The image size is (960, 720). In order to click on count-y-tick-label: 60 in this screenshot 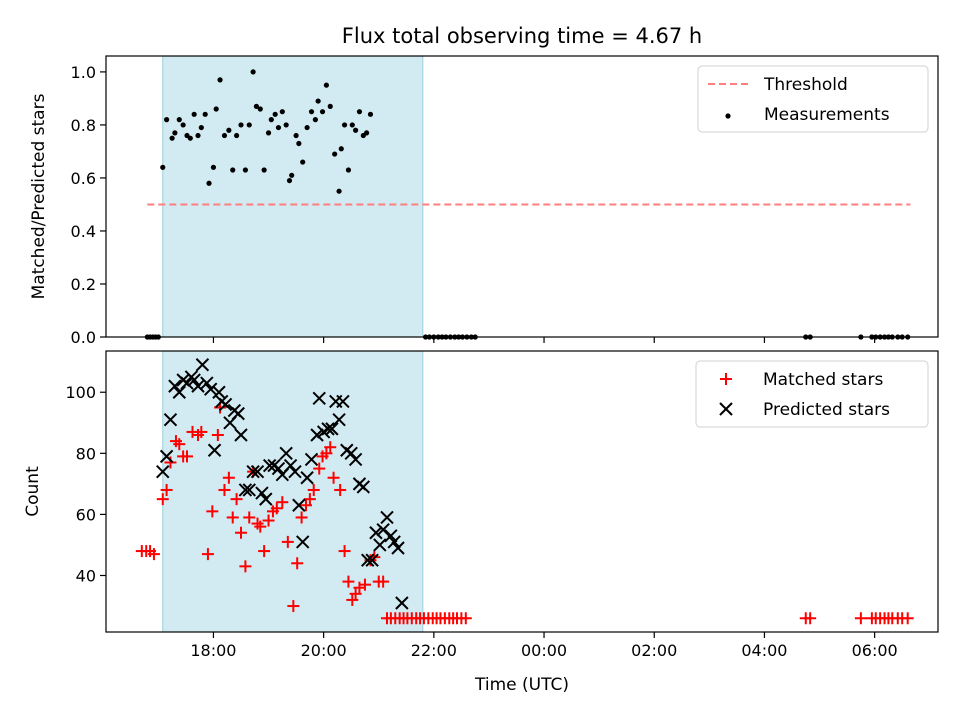, I will do `click(86, 514)`.